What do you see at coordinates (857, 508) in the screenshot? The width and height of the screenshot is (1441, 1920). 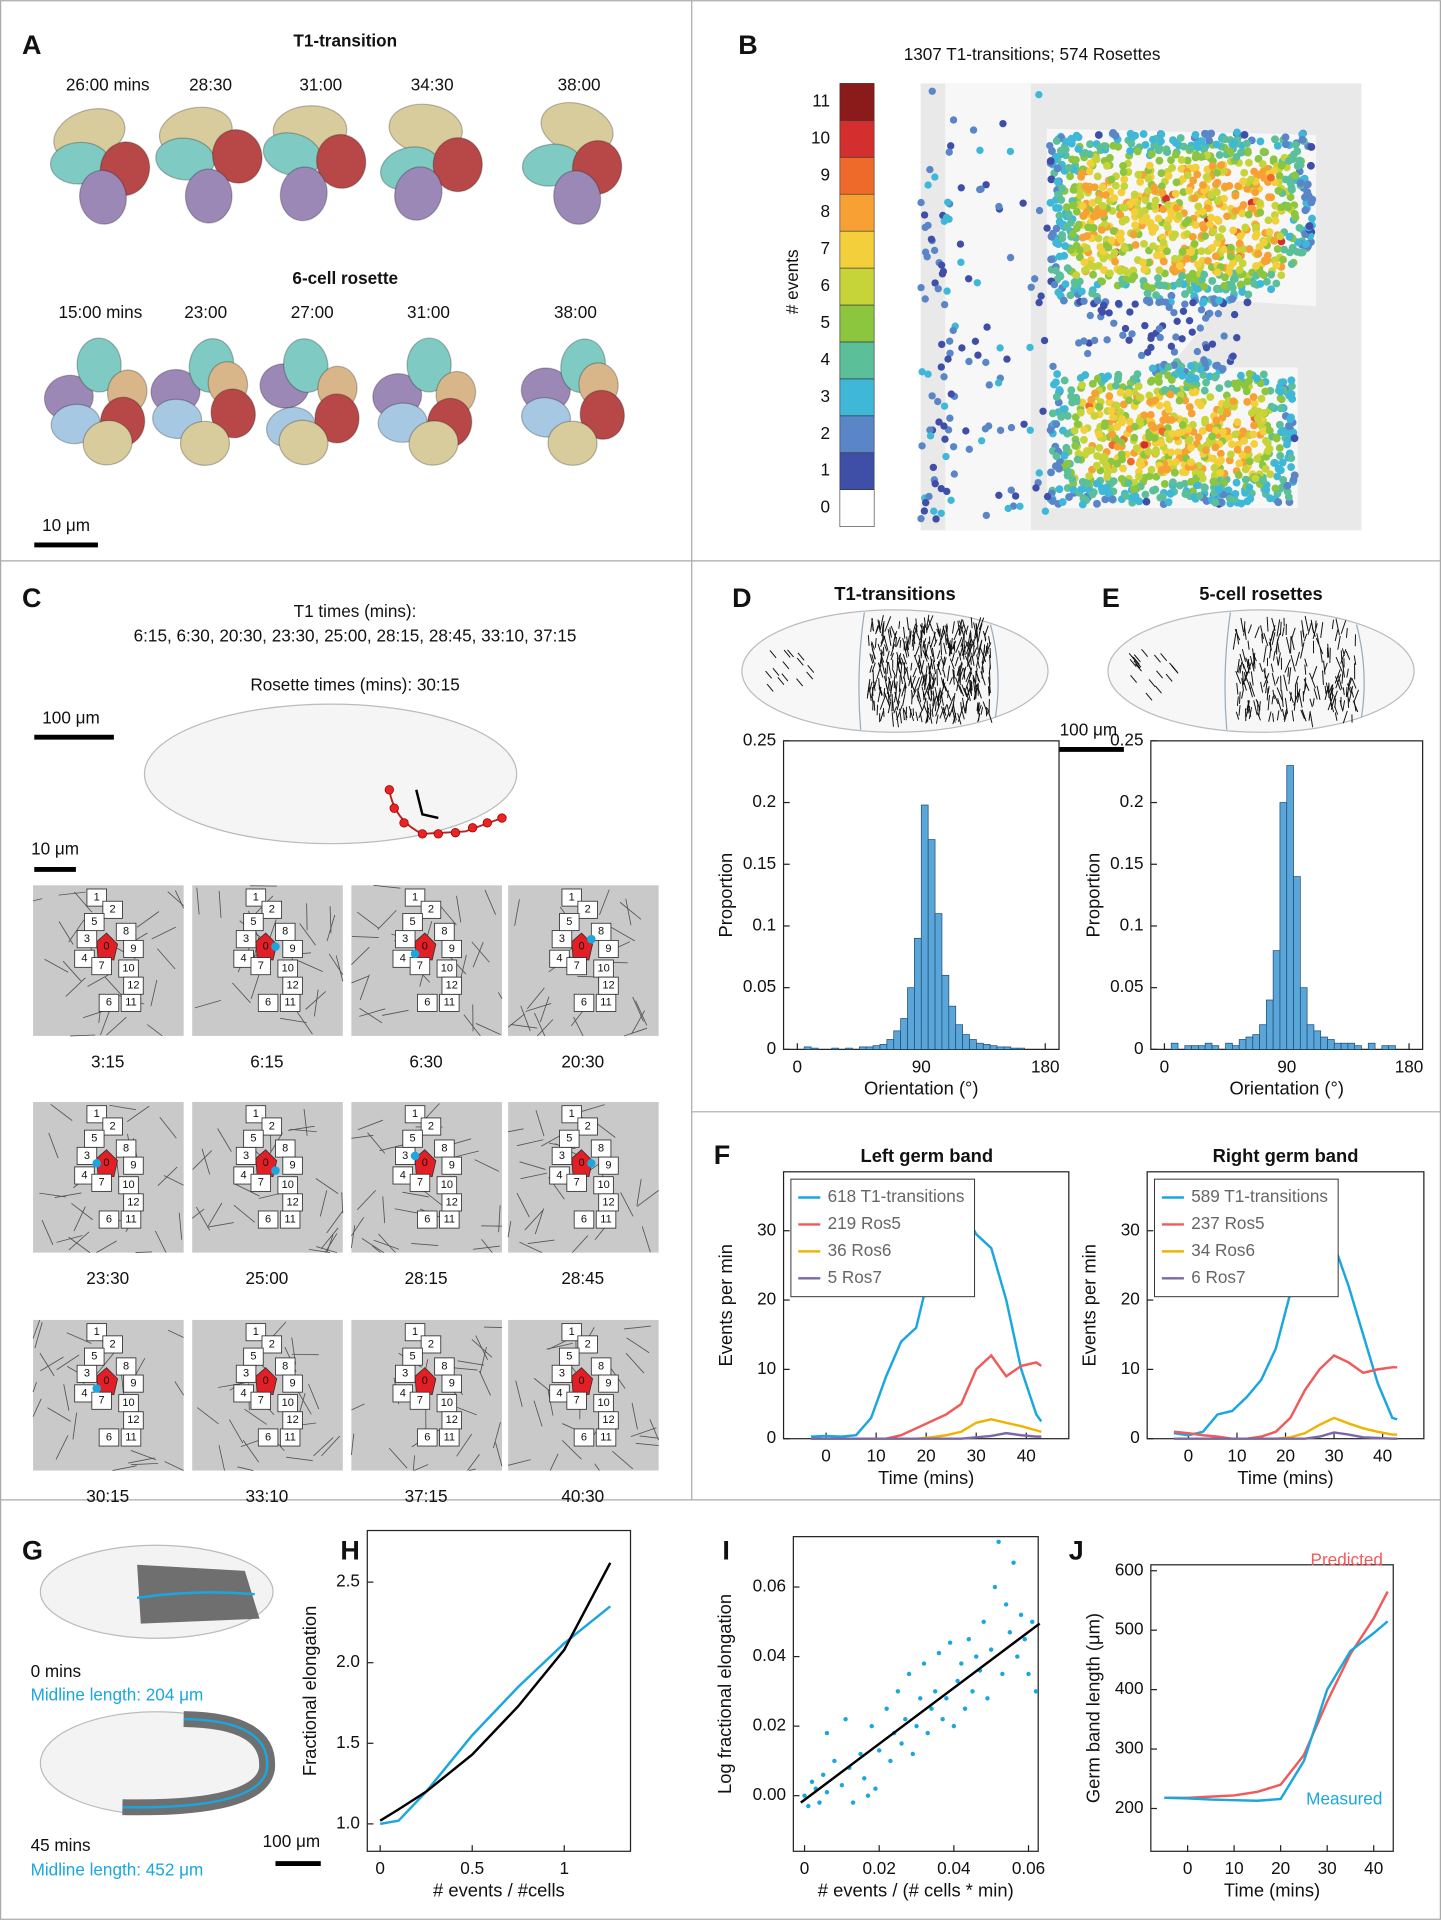 I see `colorbar-cell` at bounding box center [857, 508].